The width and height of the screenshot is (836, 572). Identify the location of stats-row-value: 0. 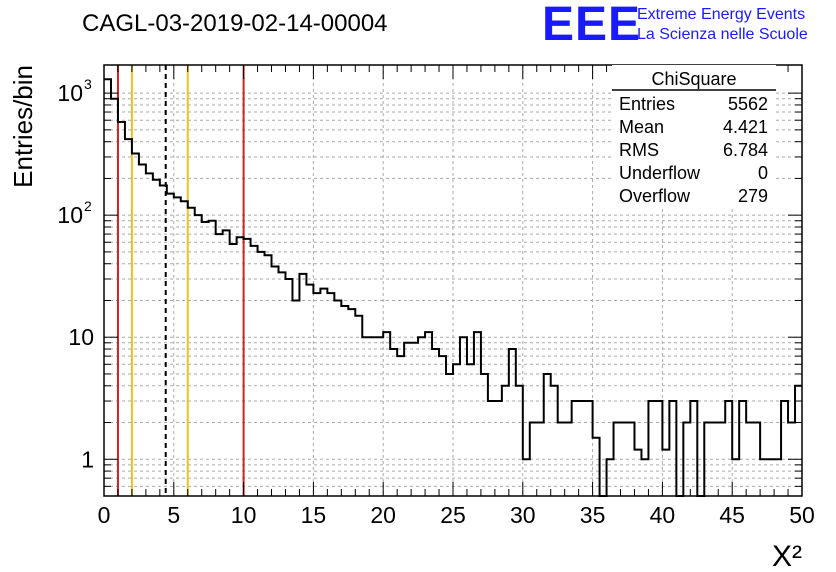
(763, 173).